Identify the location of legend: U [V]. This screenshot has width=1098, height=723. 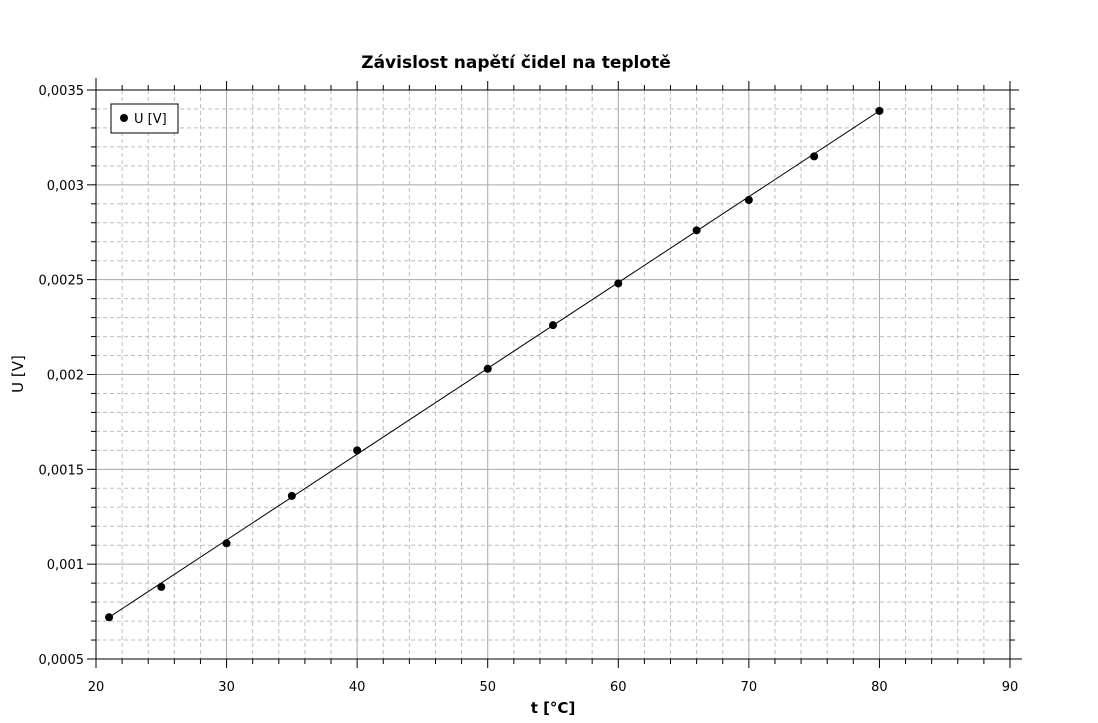
(144, 118).